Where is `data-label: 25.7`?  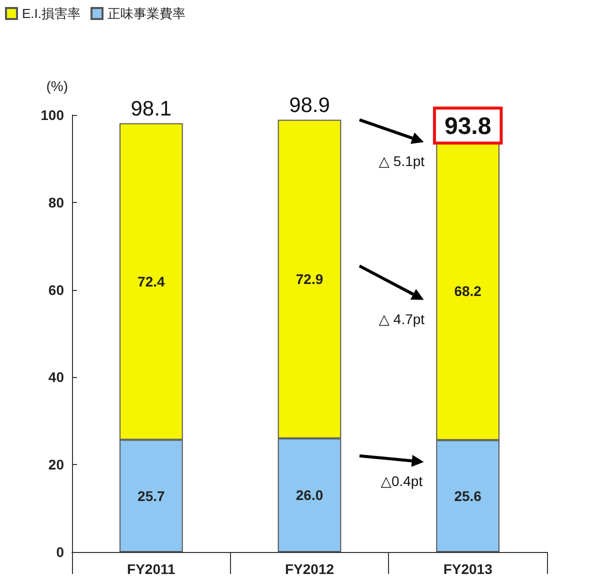
data-label: 25.7 is located at coordinates (152, 496).